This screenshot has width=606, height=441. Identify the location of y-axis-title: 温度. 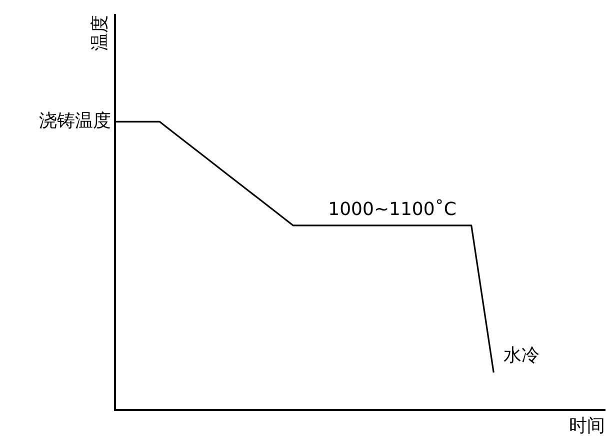
(100, 33).